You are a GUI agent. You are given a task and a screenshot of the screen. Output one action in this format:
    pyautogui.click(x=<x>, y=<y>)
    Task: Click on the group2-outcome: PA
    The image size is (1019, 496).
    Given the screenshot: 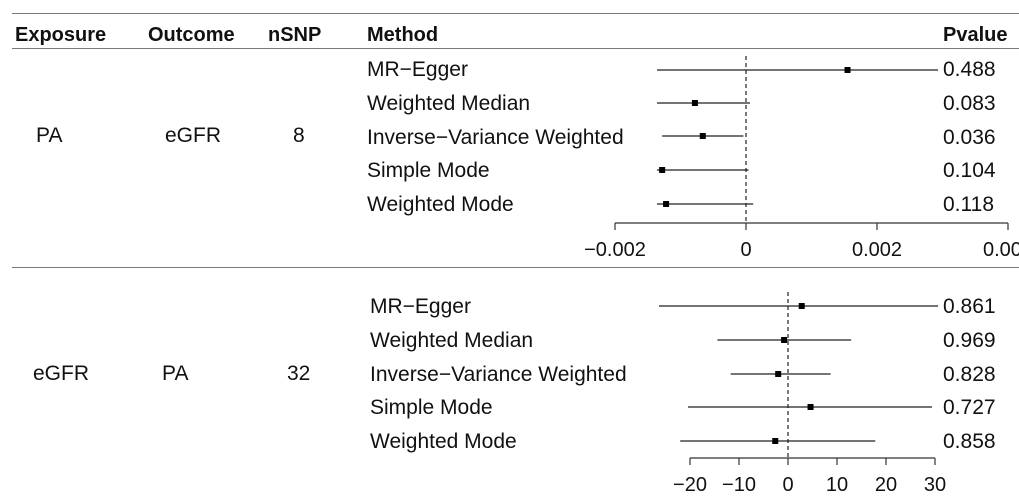 What is the action you would take?
    pyautogui.click(x=175, y=373)
    